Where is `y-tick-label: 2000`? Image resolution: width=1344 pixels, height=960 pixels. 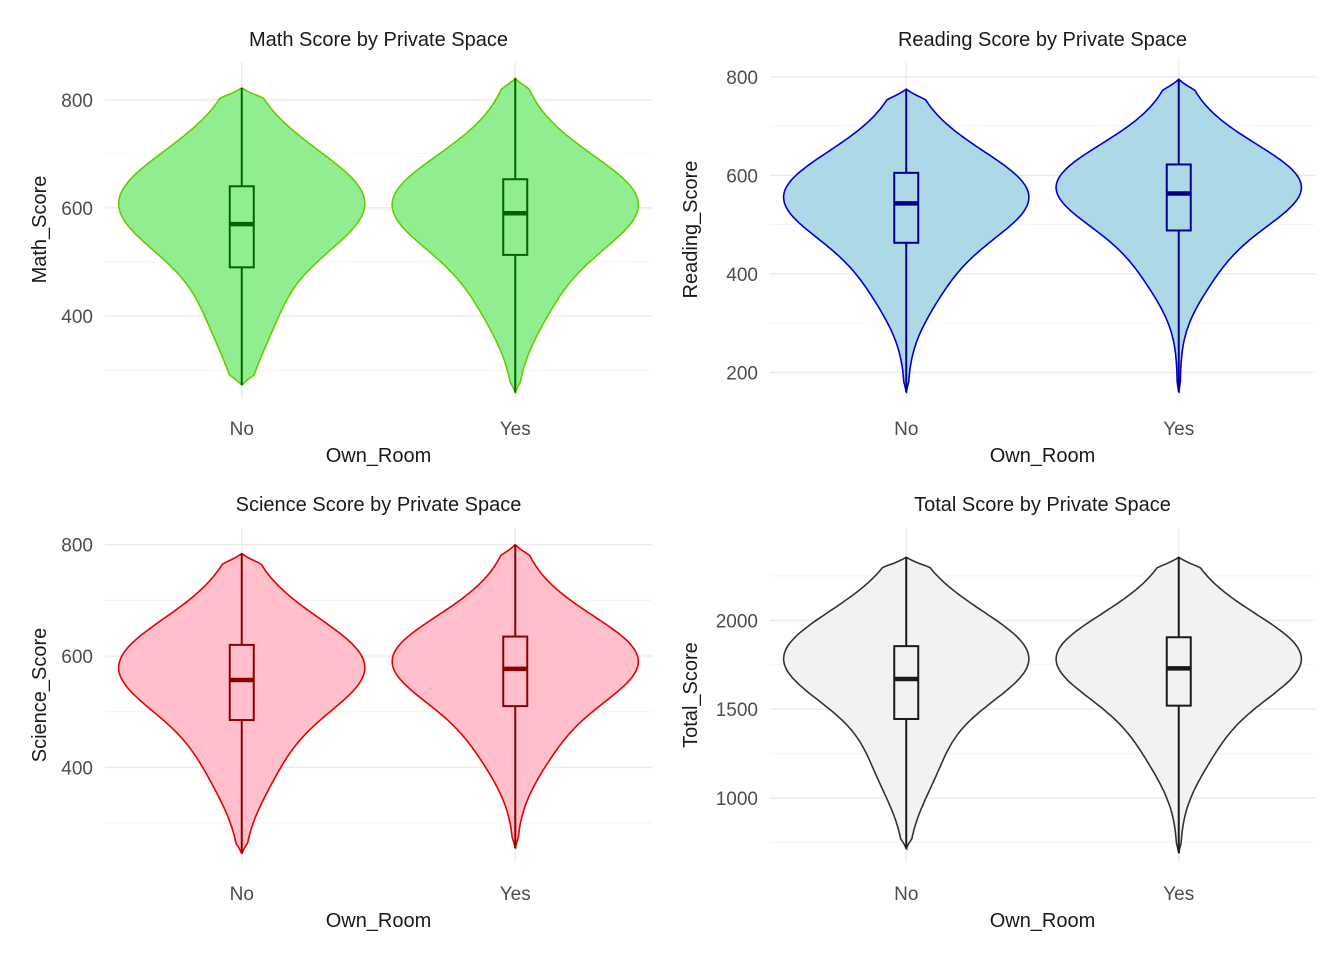
y-tick-label: 2000 is located at coordinates (737, 621).